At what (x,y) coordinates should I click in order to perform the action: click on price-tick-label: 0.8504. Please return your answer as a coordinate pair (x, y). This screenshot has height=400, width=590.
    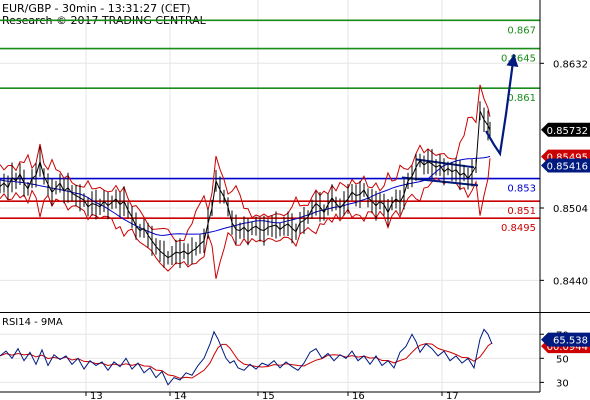
    Looking at the image, I should click on (570, 209).